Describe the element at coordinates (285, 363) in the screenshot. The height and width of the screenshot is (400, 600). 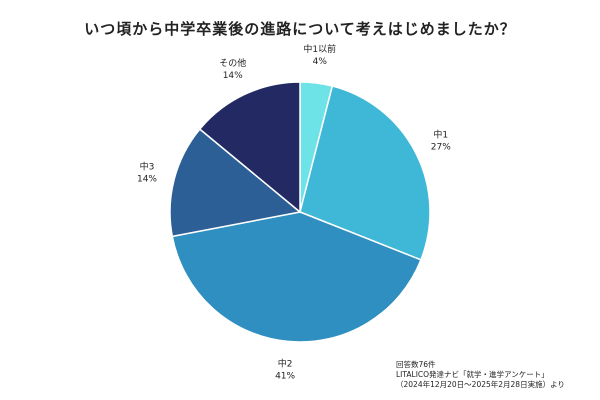
I see `slice-category-label: 中2` at that location.